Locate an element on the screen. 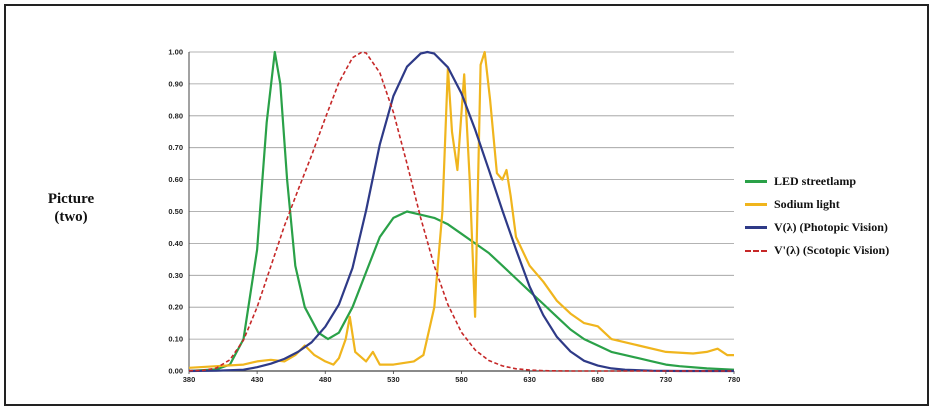  legend-label: V'(λ) (Scotopic Vision) is located at coordinates (832, 250).